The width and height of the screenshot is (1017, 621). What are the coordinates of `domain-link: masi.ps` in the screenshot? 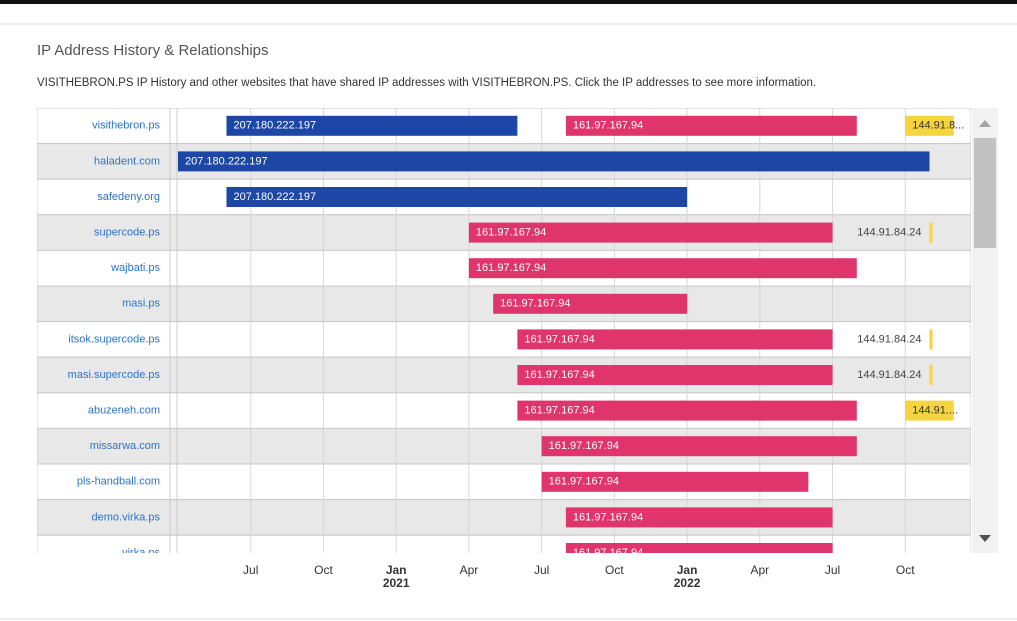 It's located at (141, 304).